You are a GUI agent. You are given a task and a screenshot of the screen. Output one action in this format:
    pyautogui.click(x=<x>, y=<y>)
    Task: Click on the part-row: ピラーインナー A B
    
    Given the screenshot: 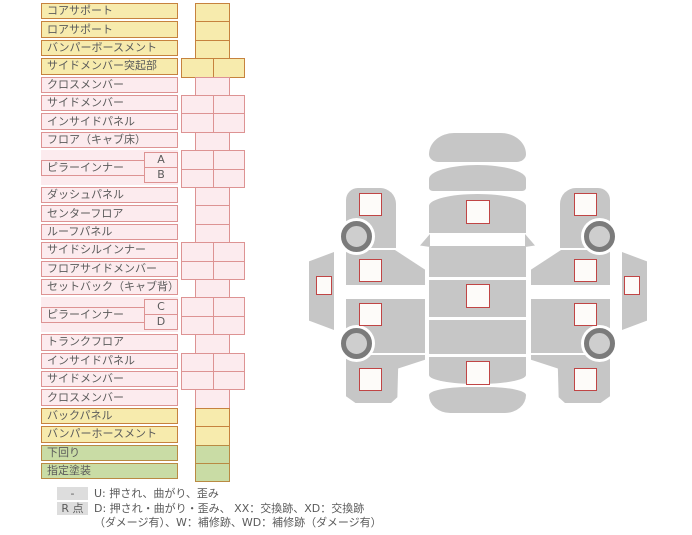 What is the action you would take?
    pyautogui.click(x=109, y=167)
    